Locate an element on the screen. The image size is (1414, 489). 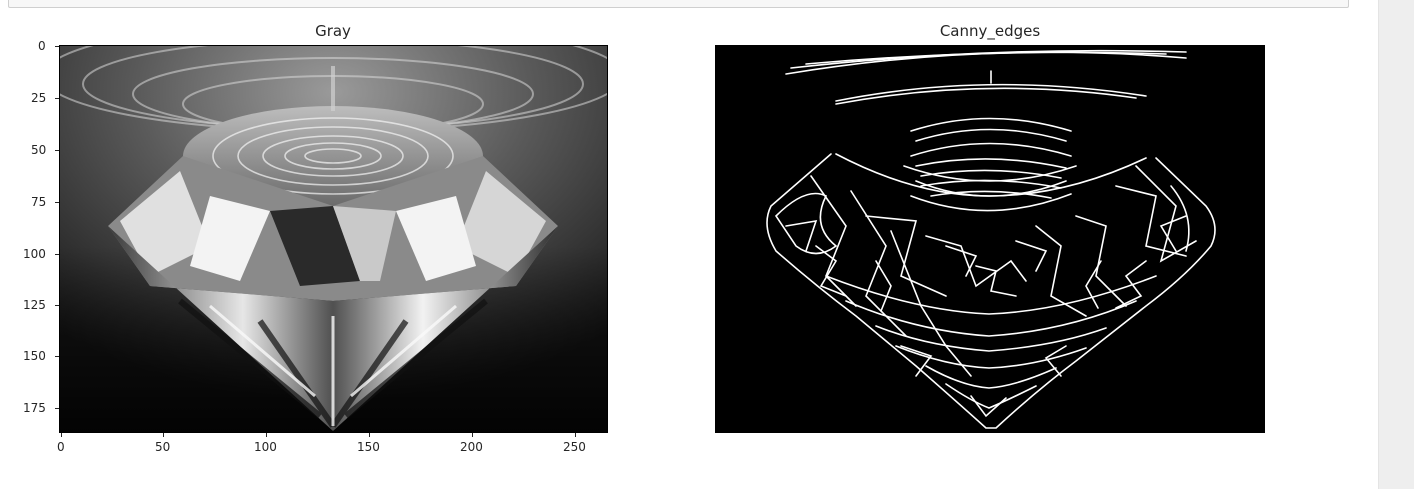
x-tick-label: 250 is located at coordinates (574, 447).